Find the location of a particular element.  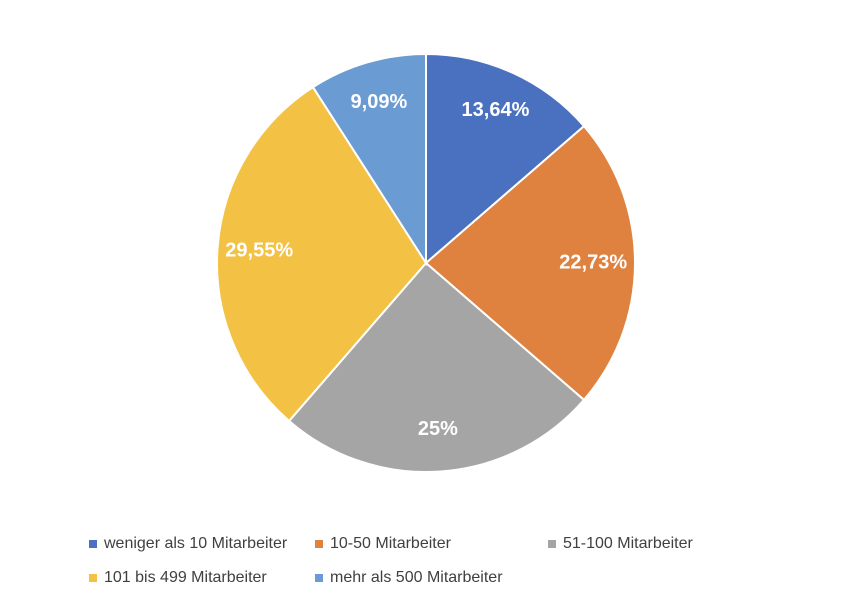

data-label: 9,09% is located at coordinates (379, 102).